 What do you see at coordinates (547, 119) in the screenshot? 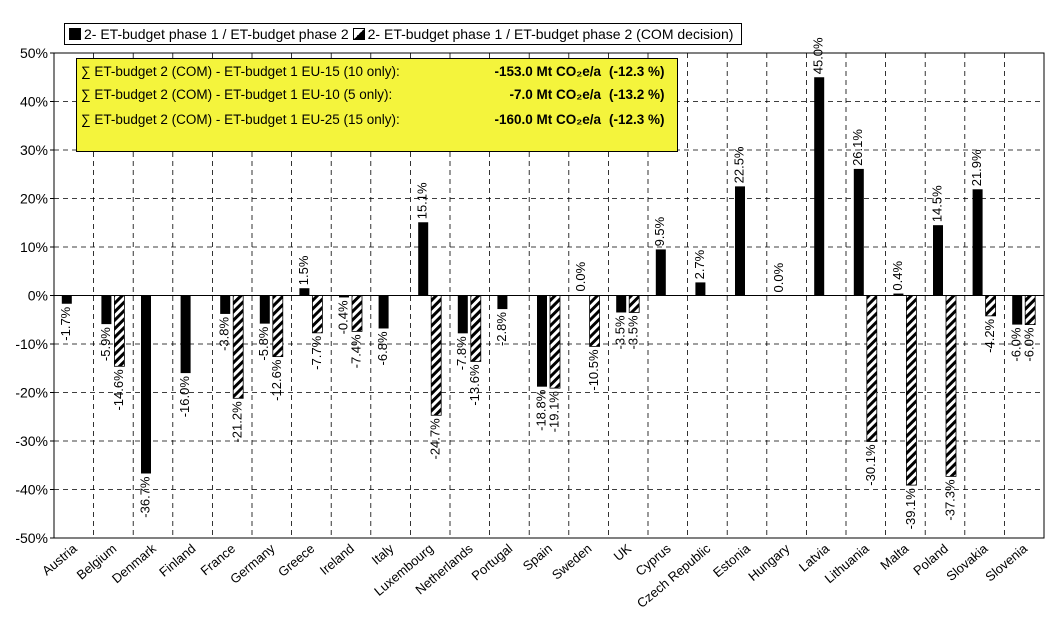
I see `summary-value: -160.0 Mt CO₂e/a` at bounding box center [547, 119].